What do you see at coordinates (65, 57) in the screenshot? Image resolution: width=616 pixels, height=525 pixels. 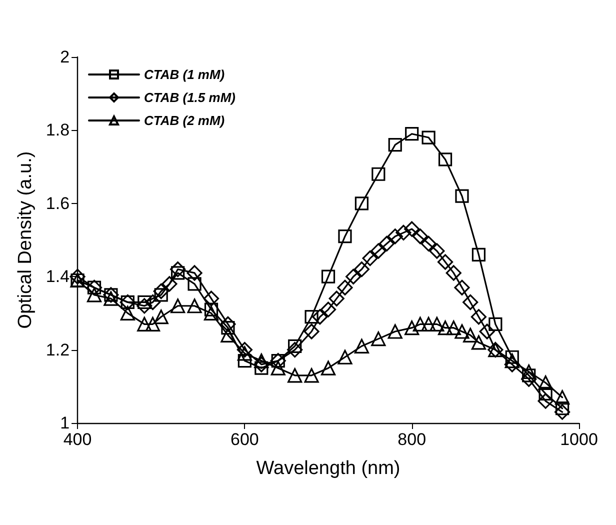 I see `y-tick-label: 2` at bounding box center [65, 57].